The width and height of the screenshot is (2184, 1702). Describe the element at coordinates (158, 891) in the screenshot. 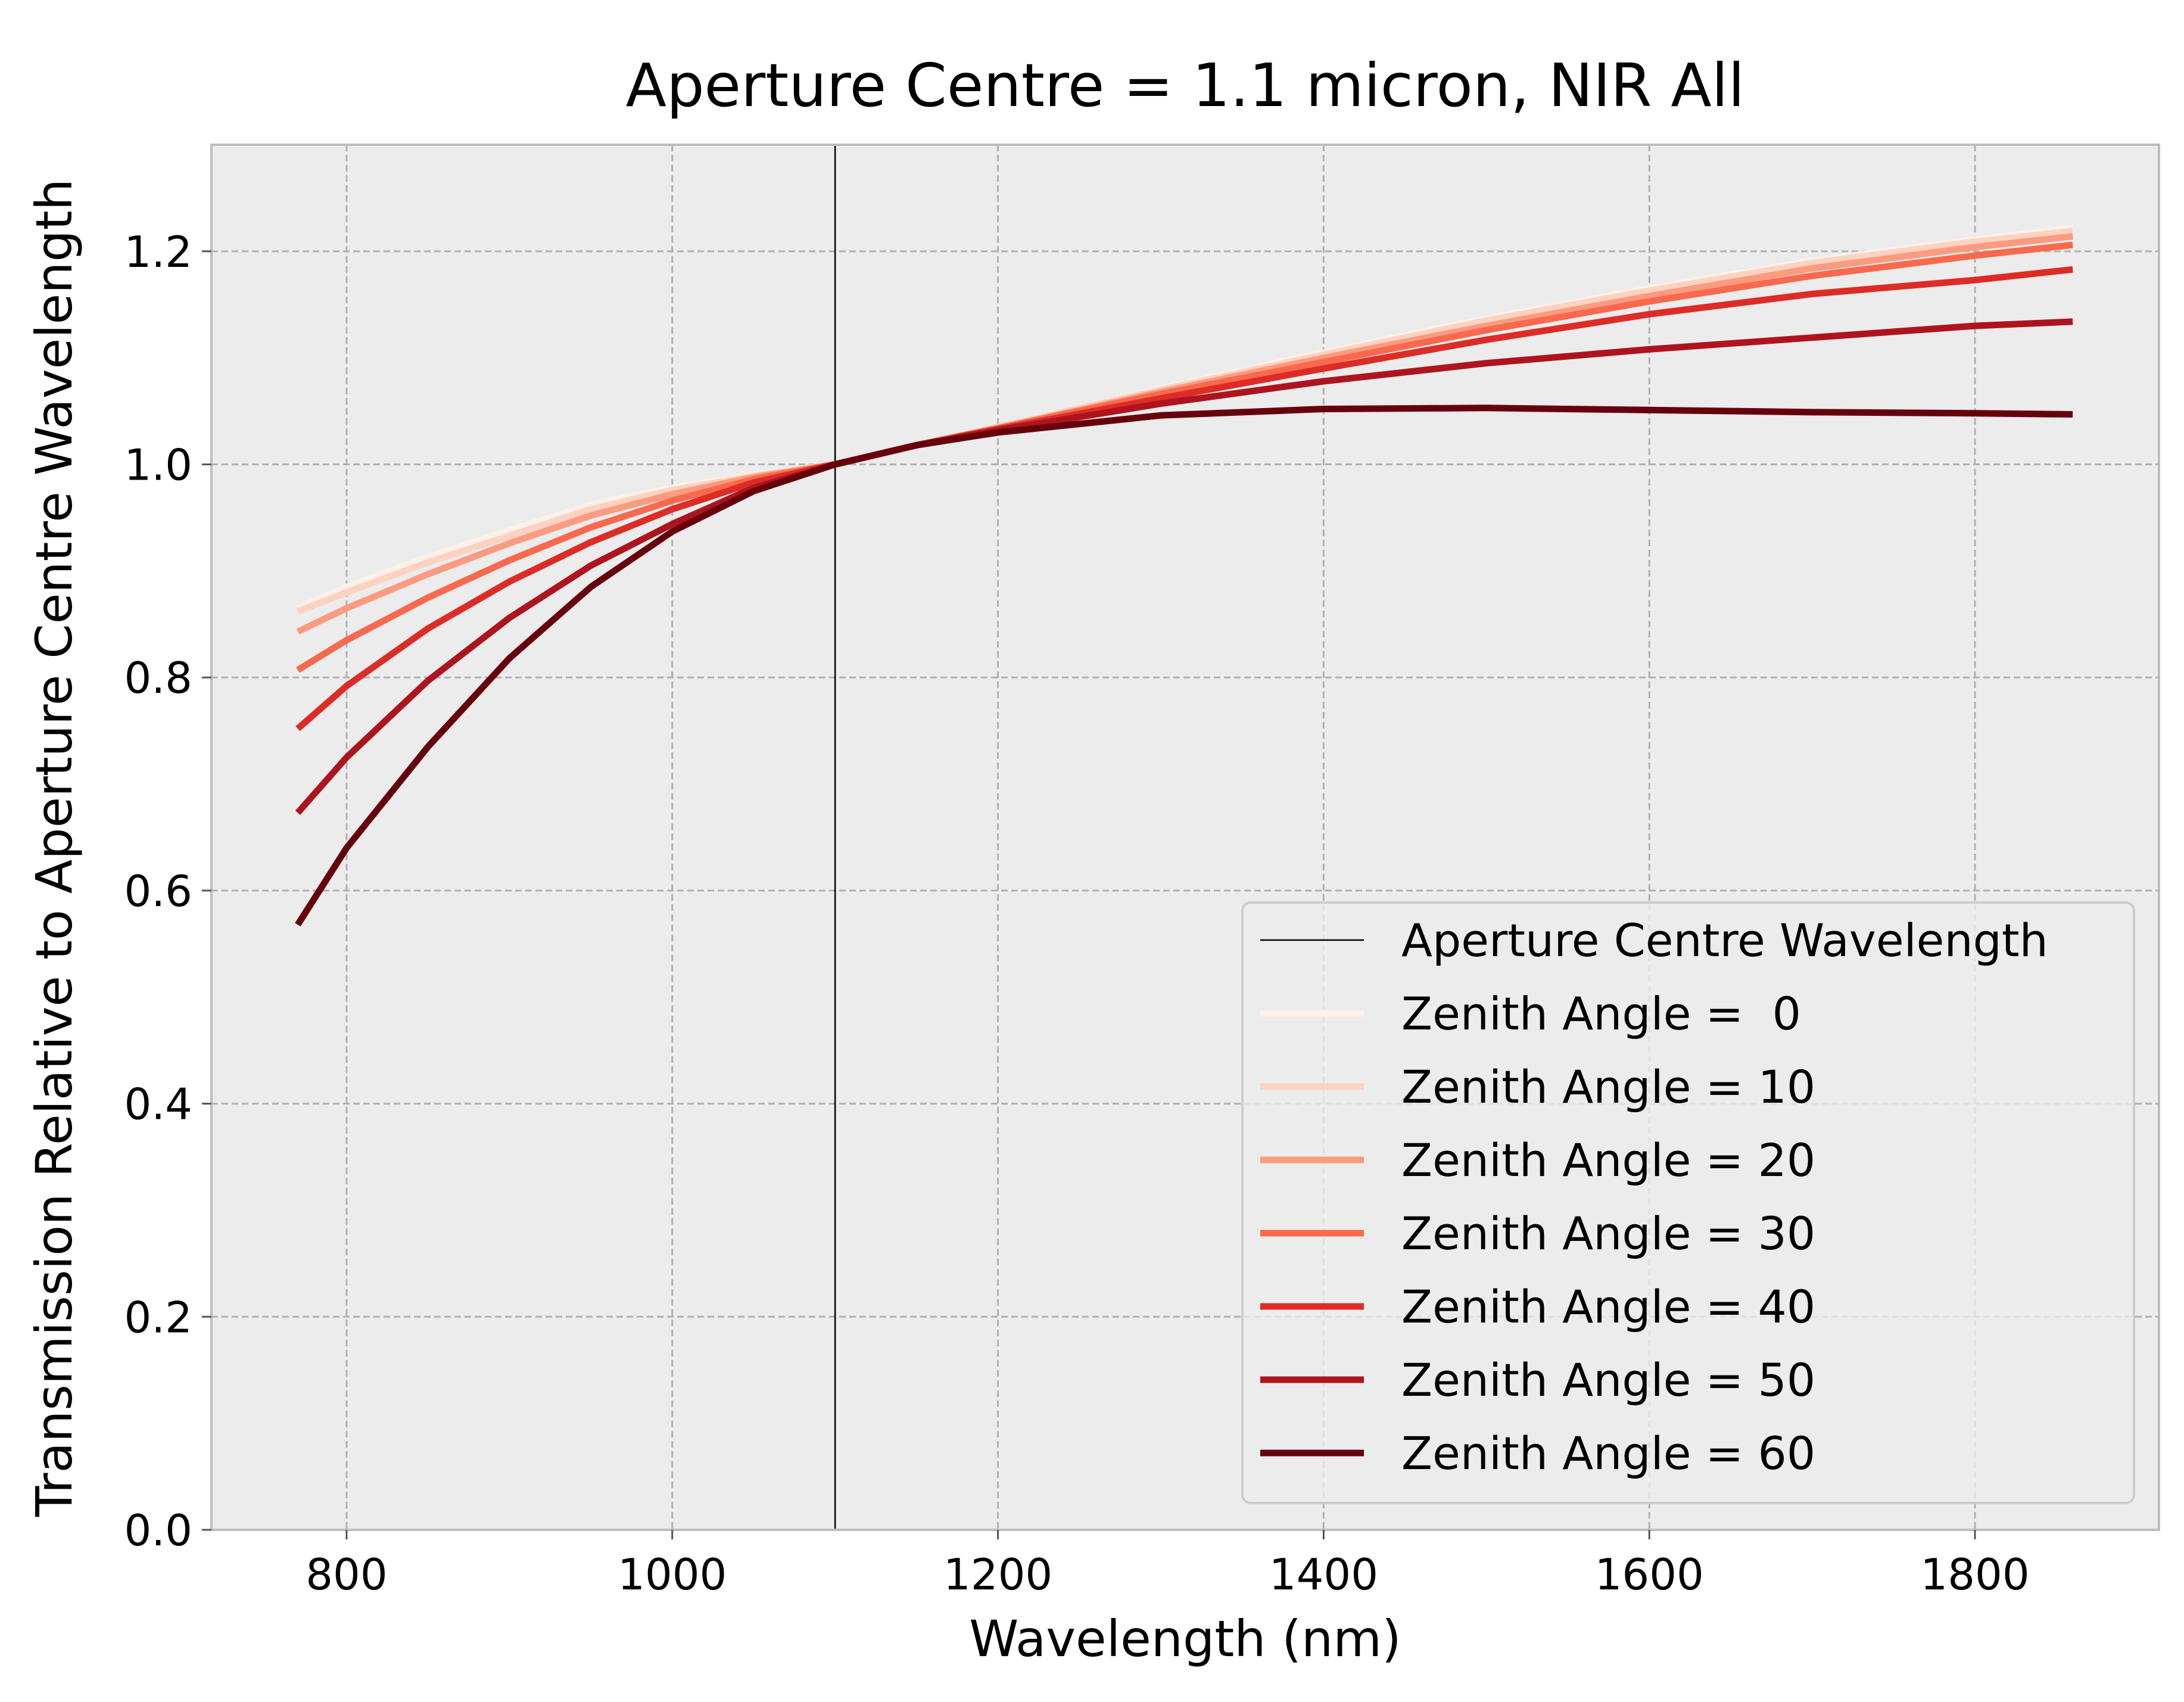

I see `y-tick-label: 0.6` at that location.